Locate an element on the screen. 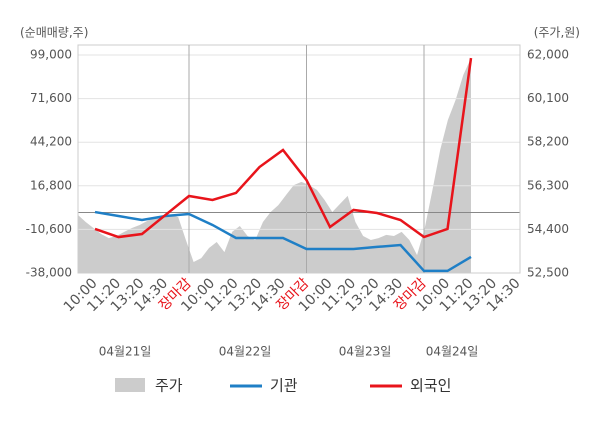 The height and width of the screenshot is (432, 600). y-tick-label: 99,000 is located at coordinates (51, 55).